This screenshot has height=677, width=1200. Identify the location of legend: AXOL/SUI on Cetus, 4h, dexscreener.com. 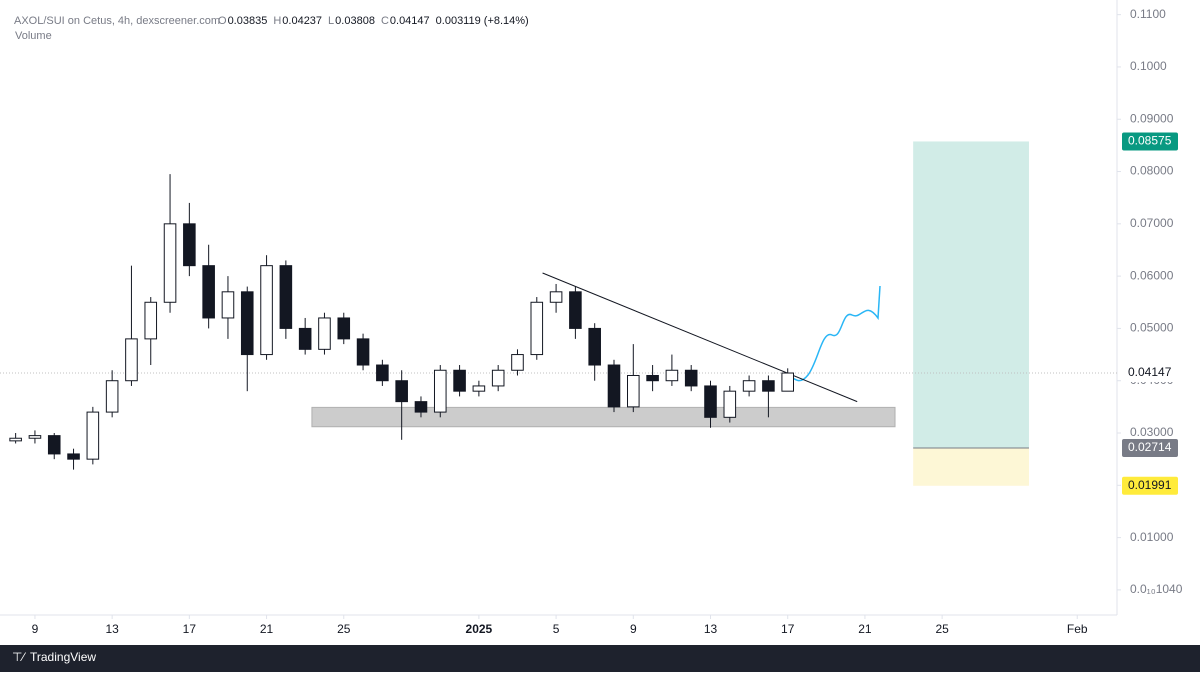
(117, 21).